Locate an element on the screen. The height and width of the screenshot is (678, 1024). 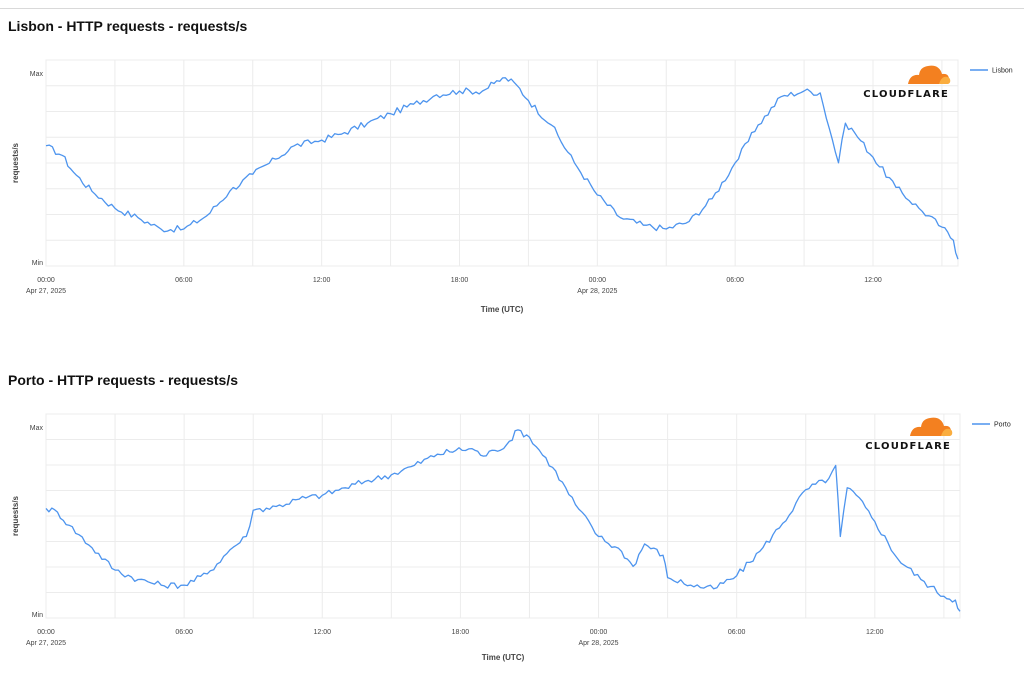
legend: Porto is located at coordinates (991, 425).